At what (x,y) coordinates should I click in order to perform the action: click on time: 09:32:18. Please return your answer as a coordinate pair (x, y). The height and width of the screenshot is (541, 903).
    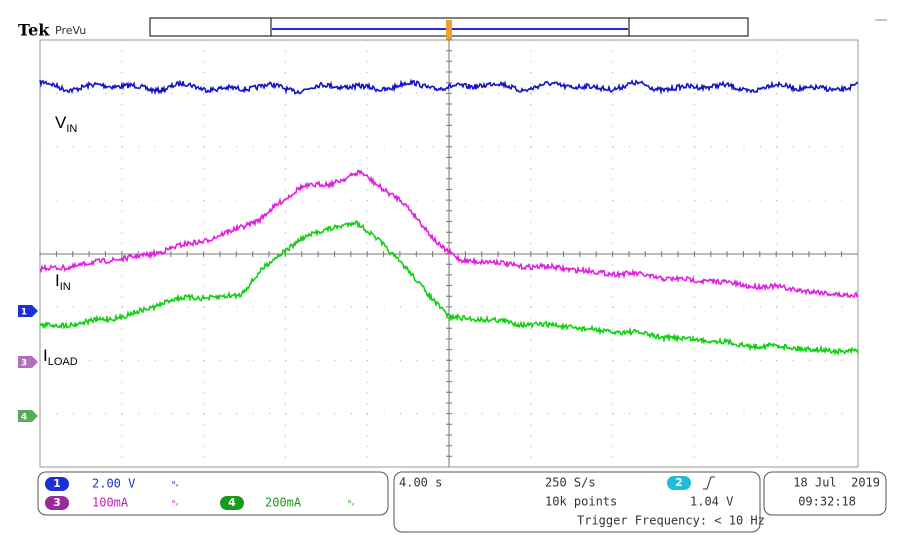
    Looking at the image, I should click on (827, 502).